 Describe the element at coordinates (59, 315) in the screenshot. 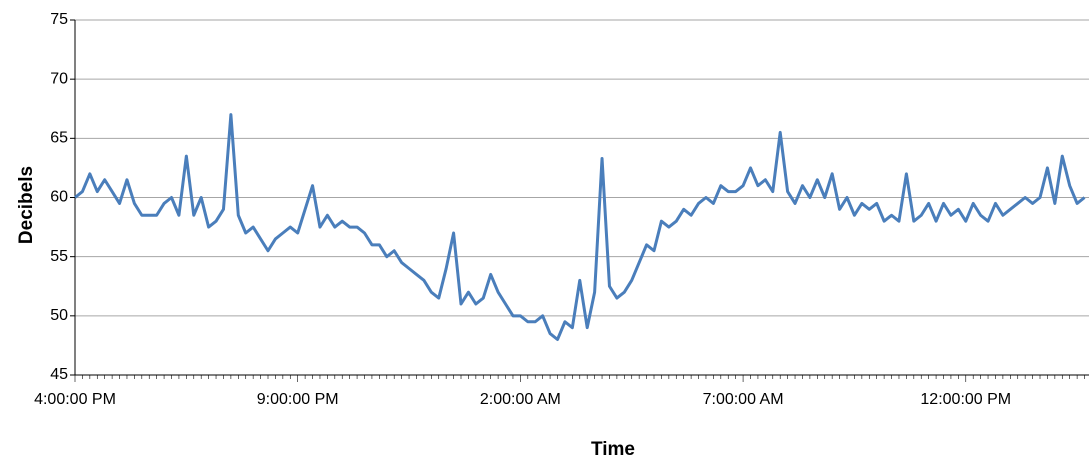

I see `y-tick-label: 50` at that location.